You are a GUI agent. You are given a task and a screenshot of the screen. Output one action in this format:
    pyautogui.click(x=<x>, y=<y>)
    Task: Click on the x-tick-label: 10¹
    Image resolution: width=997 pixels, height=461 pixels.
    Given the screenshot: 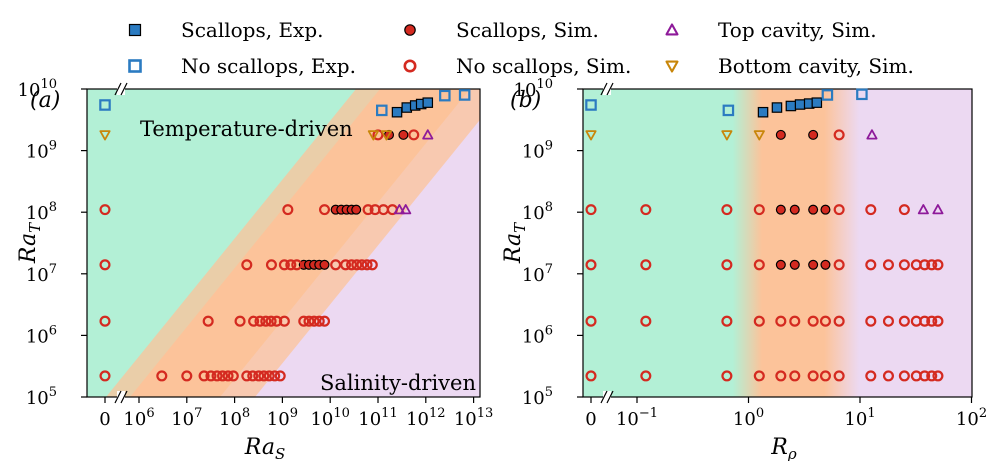 What is the action you would take?
    pyautogui.click(x=859, y=418)
    